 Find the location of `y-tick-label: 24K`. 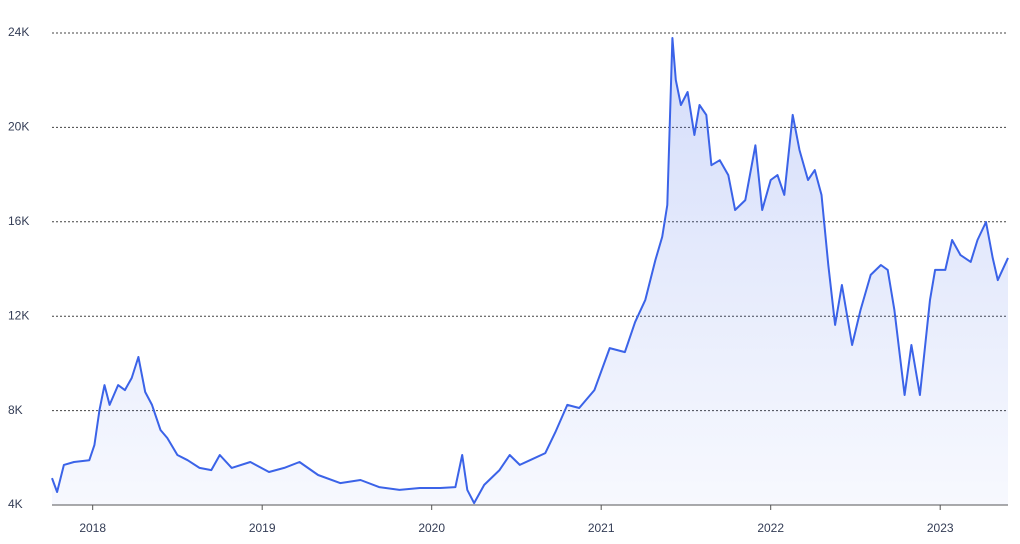

y-tick-label: 24K is located at coordinates (18, 32).